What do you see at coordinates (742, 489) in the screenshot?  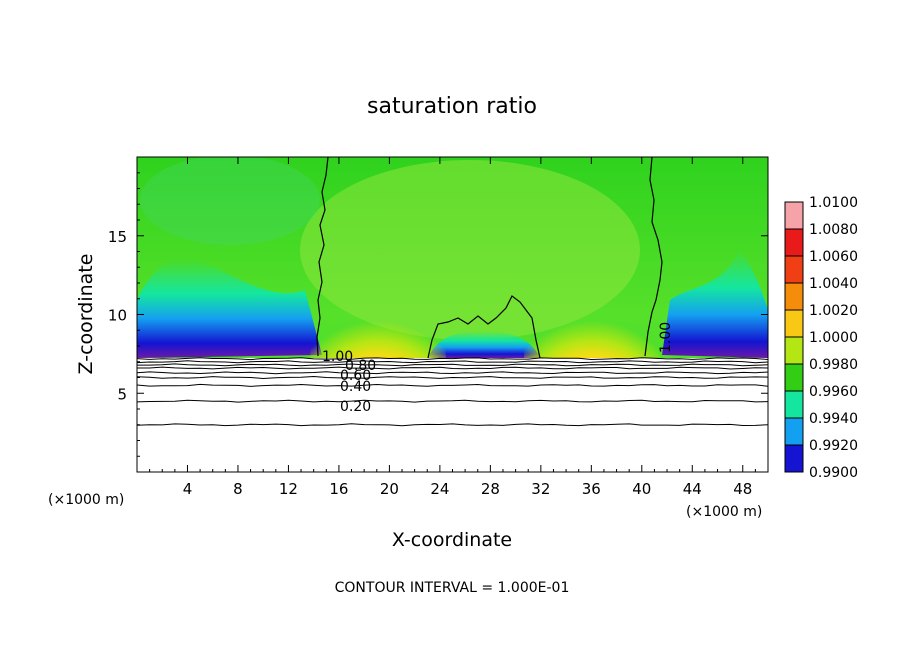 I see `x-tick-label: 48` at bounding box center [742, 489].